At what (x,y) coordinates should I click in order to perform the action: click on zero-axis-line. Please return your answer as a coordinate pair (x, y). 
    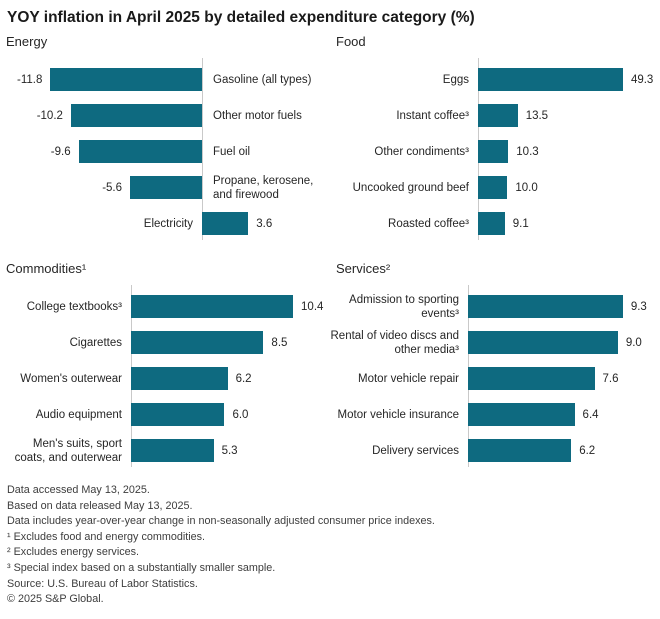
    Looking at the image, I should click on (202, 149).